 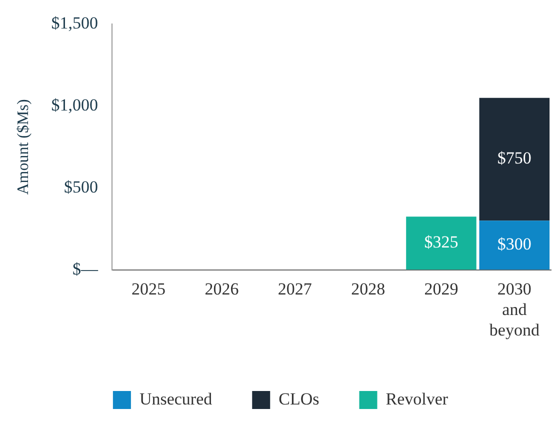 I want to click on legend-label: Unsecured, so click(x=176, y=398).